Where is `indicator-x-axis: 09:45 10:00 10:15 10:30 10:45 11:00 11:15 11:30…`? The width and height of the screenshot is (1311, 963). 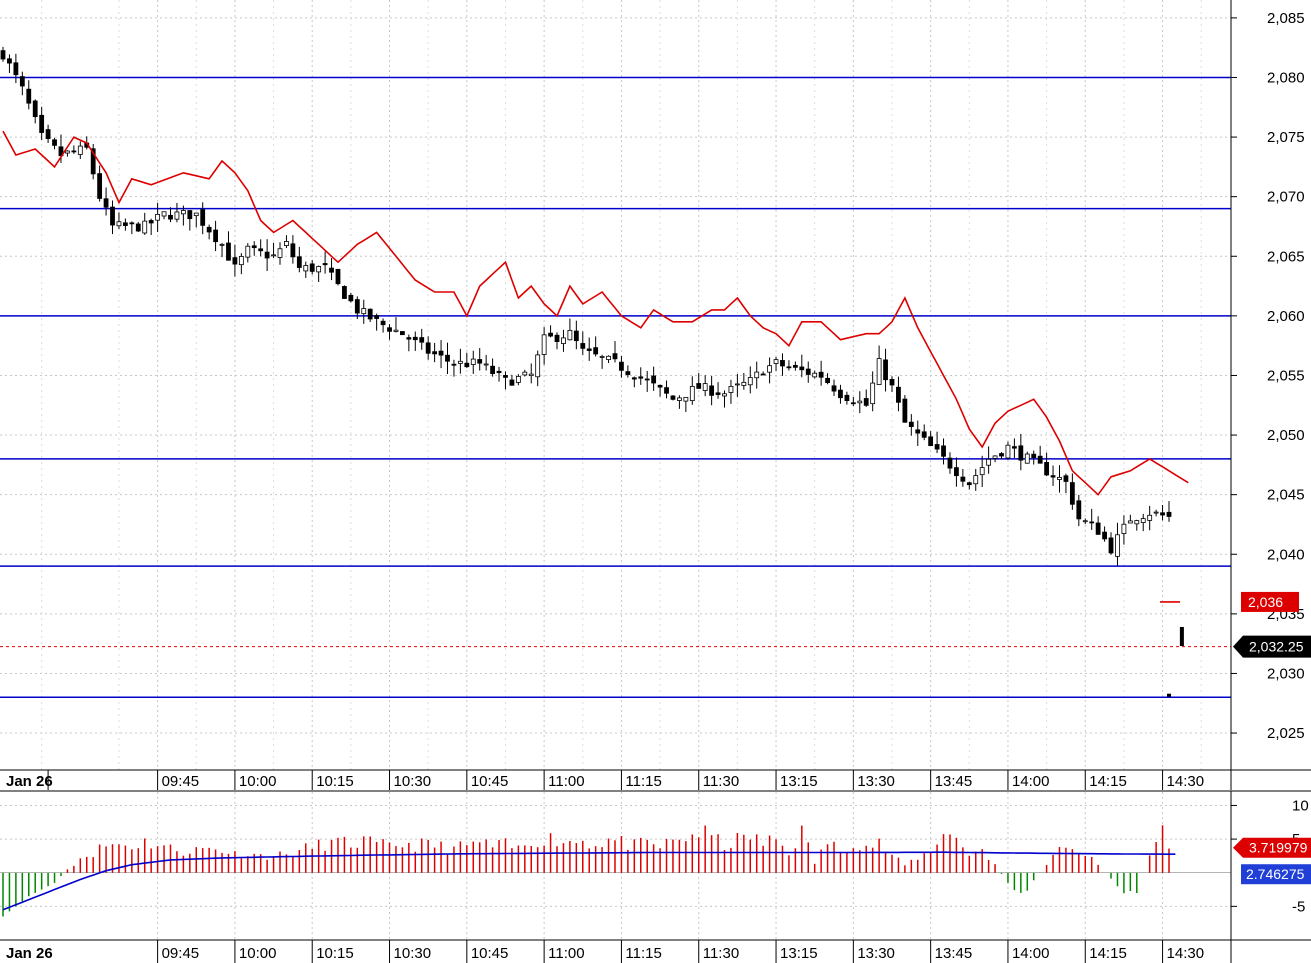 indicator-x-axis: 09:45 10:00 10:15 10:30 10:45 11:00 11:15 11:30… is located at coordinates (680, 951).